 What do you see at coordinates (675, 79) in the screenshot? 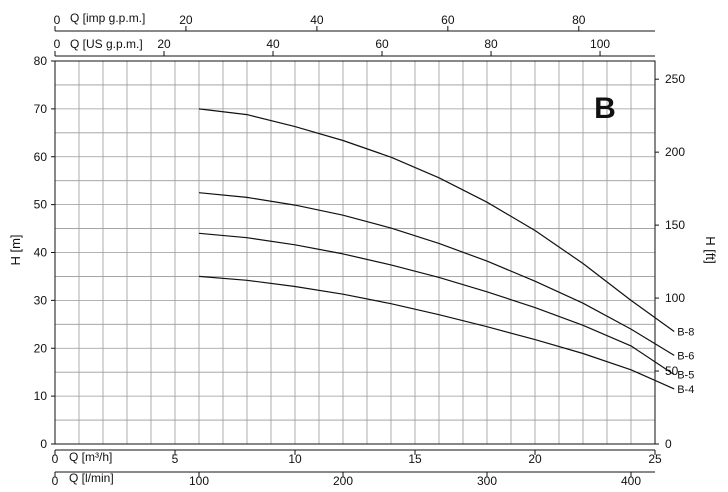
I see `y-right-tick-label: 250` at bounding box center [675, 79].